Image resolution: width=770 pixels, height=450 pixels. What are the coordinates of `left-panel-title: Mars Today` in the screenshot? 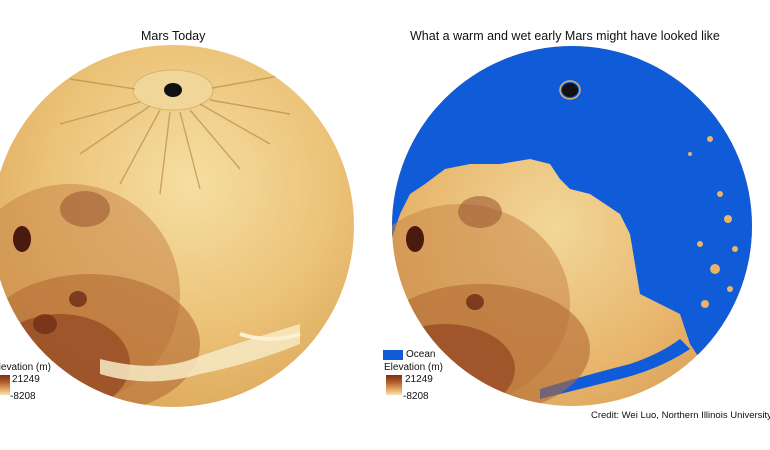 It's located at (173, 36).